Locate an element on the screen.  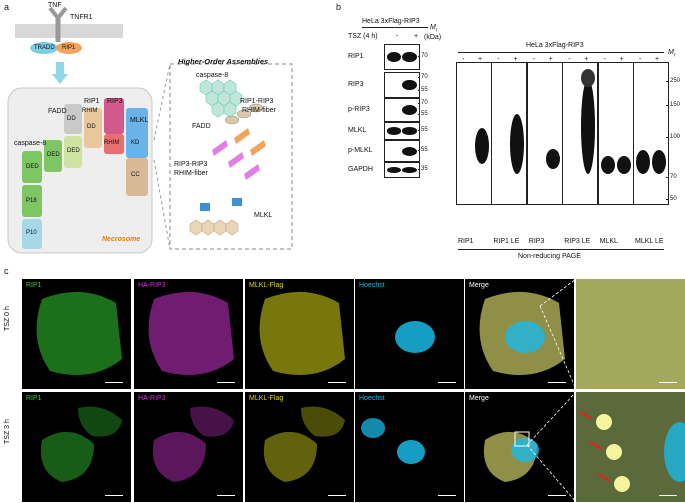
micro-tile: Hoechst is located at coordinates (409, 334).